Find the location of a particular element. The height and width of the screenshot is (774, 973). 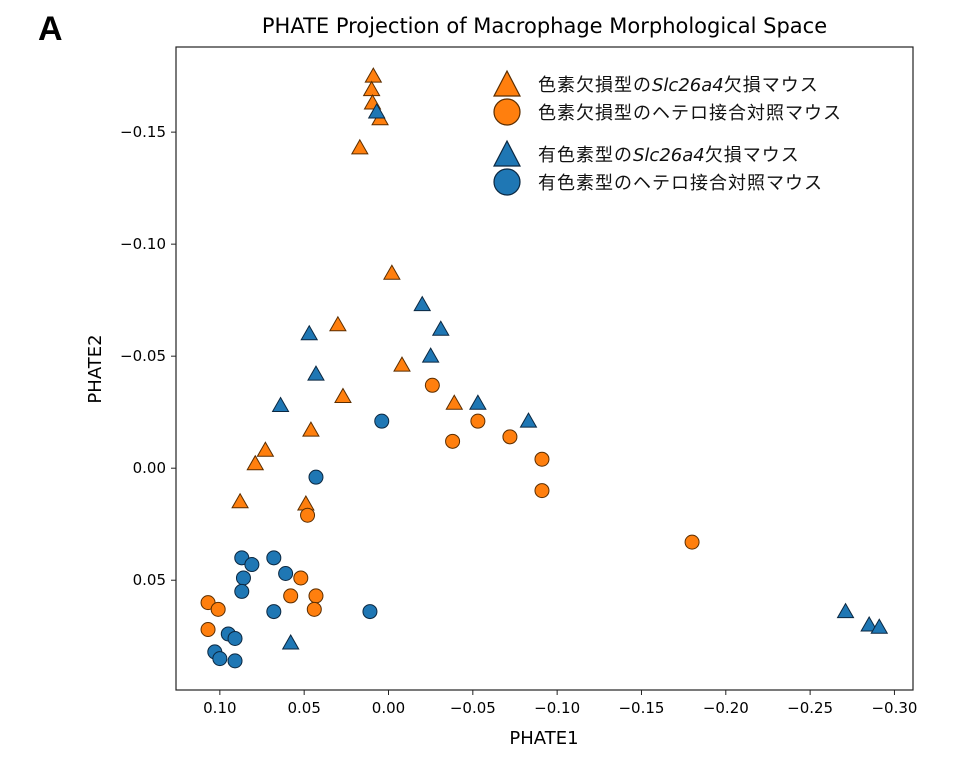

x-tick-label: 0.10 is located at coordinates (219, 708).